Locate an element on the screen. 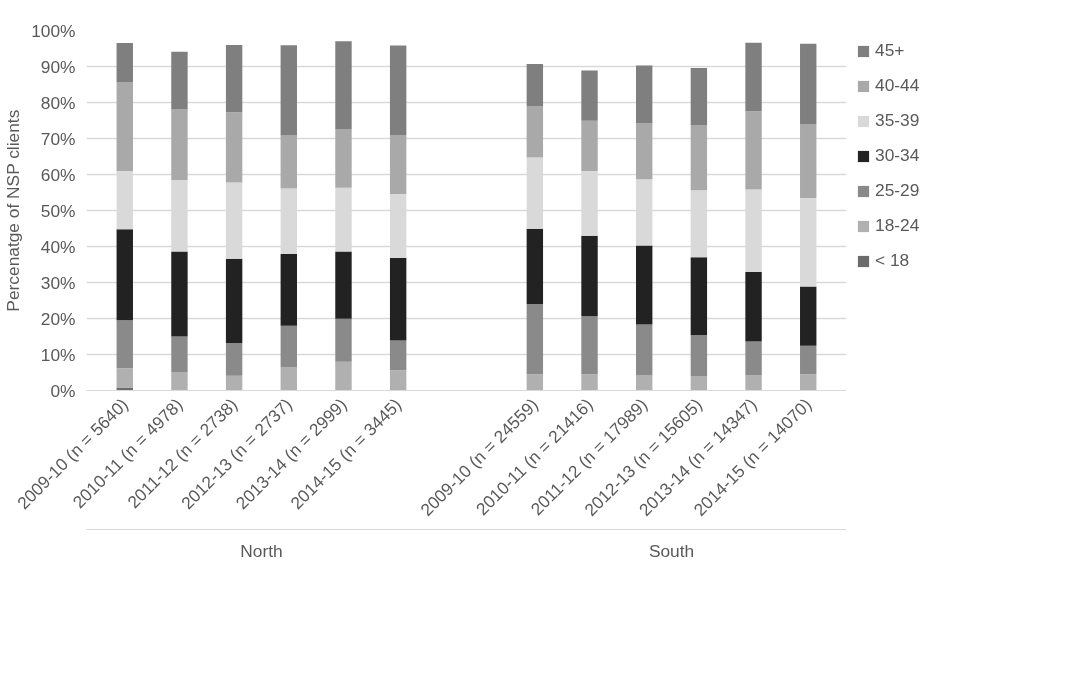 This screenshot has width=1091, height=686. legend-label: 18-24 is located at coordinates (897, 225).